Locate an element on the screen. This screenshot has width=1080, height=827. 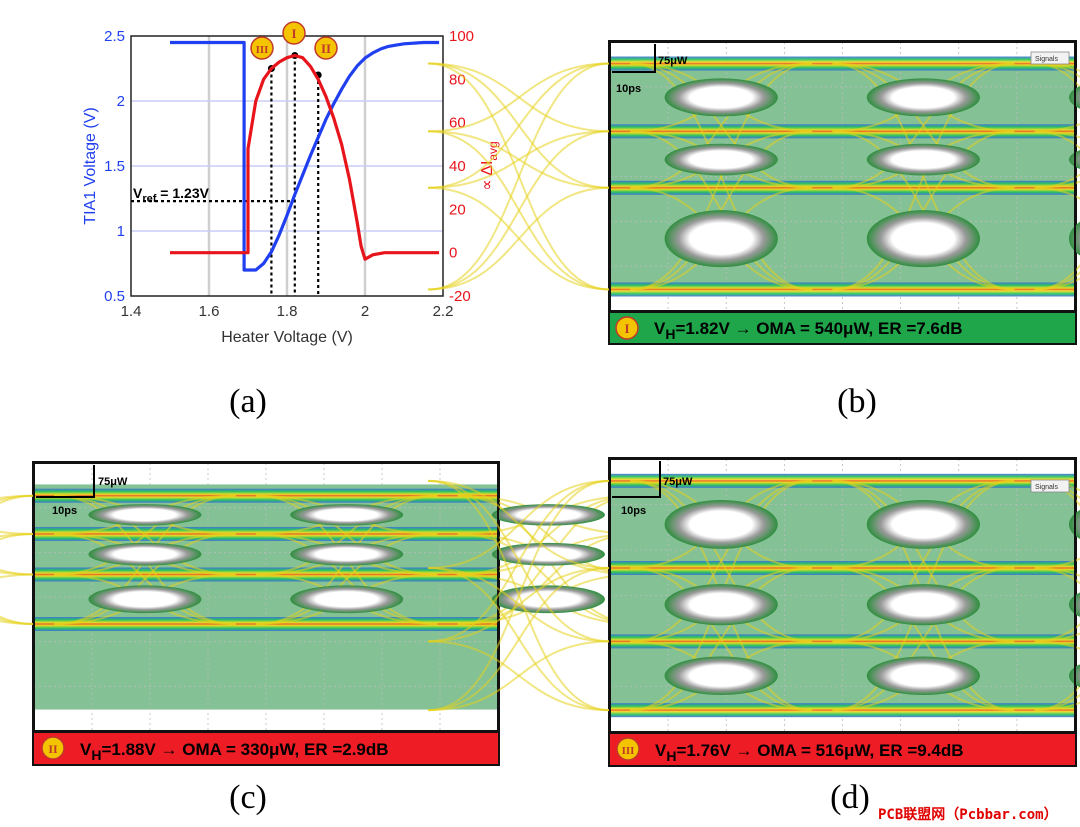
y-tick-label: 1 is located at coordinates (121, 231).